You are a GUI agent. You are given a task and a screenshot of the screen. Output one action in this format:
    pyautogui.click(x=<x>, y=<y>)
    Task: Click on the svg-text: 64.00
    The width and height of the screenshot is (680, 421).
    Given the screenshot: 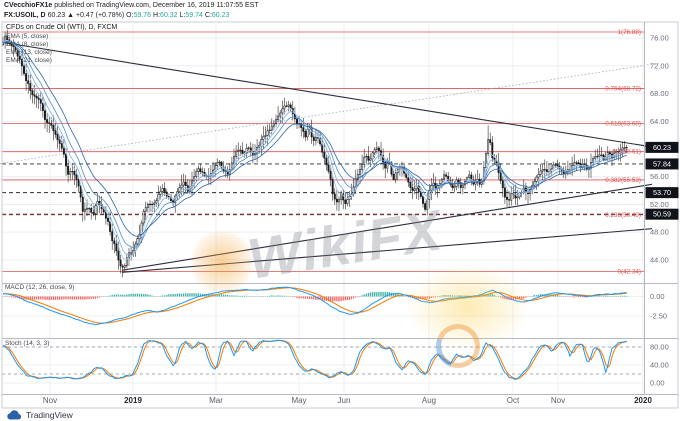 What is the action you would take?
    pyautogui.click(x=659, y=121)
    